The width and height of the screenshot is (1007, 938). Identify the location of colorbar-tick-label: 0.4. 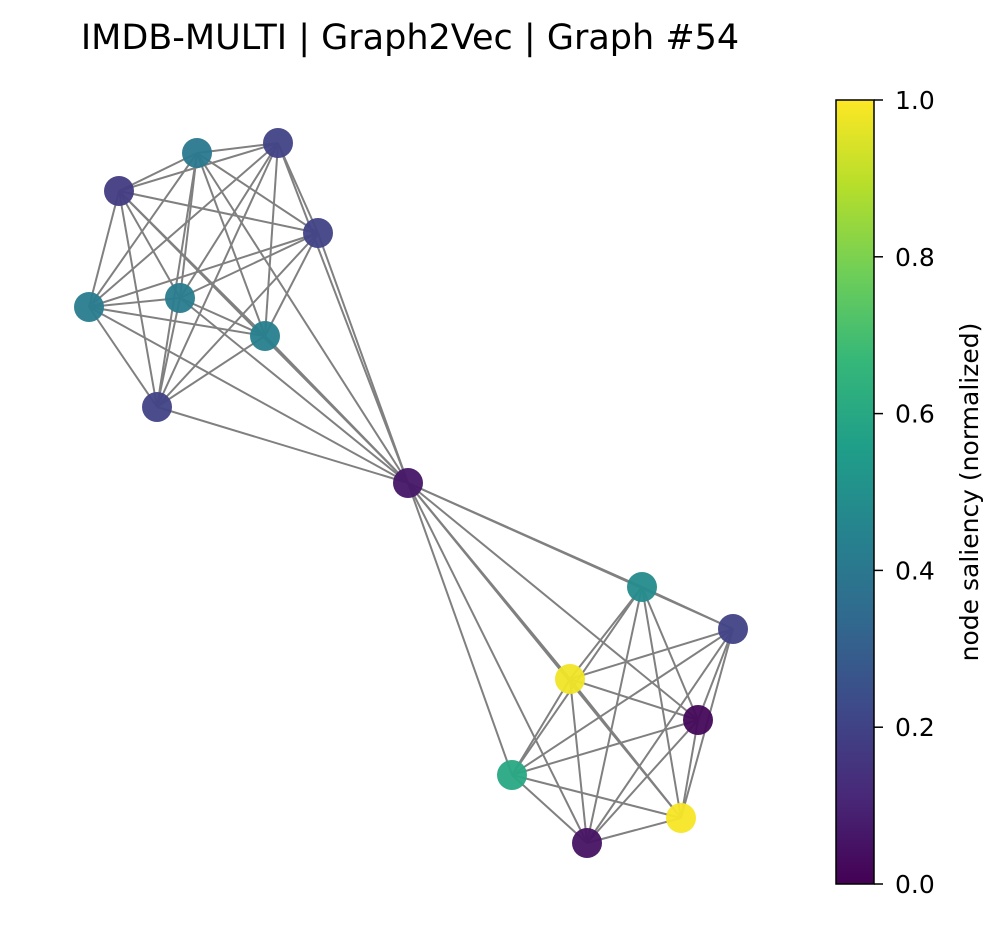
(915, 570).